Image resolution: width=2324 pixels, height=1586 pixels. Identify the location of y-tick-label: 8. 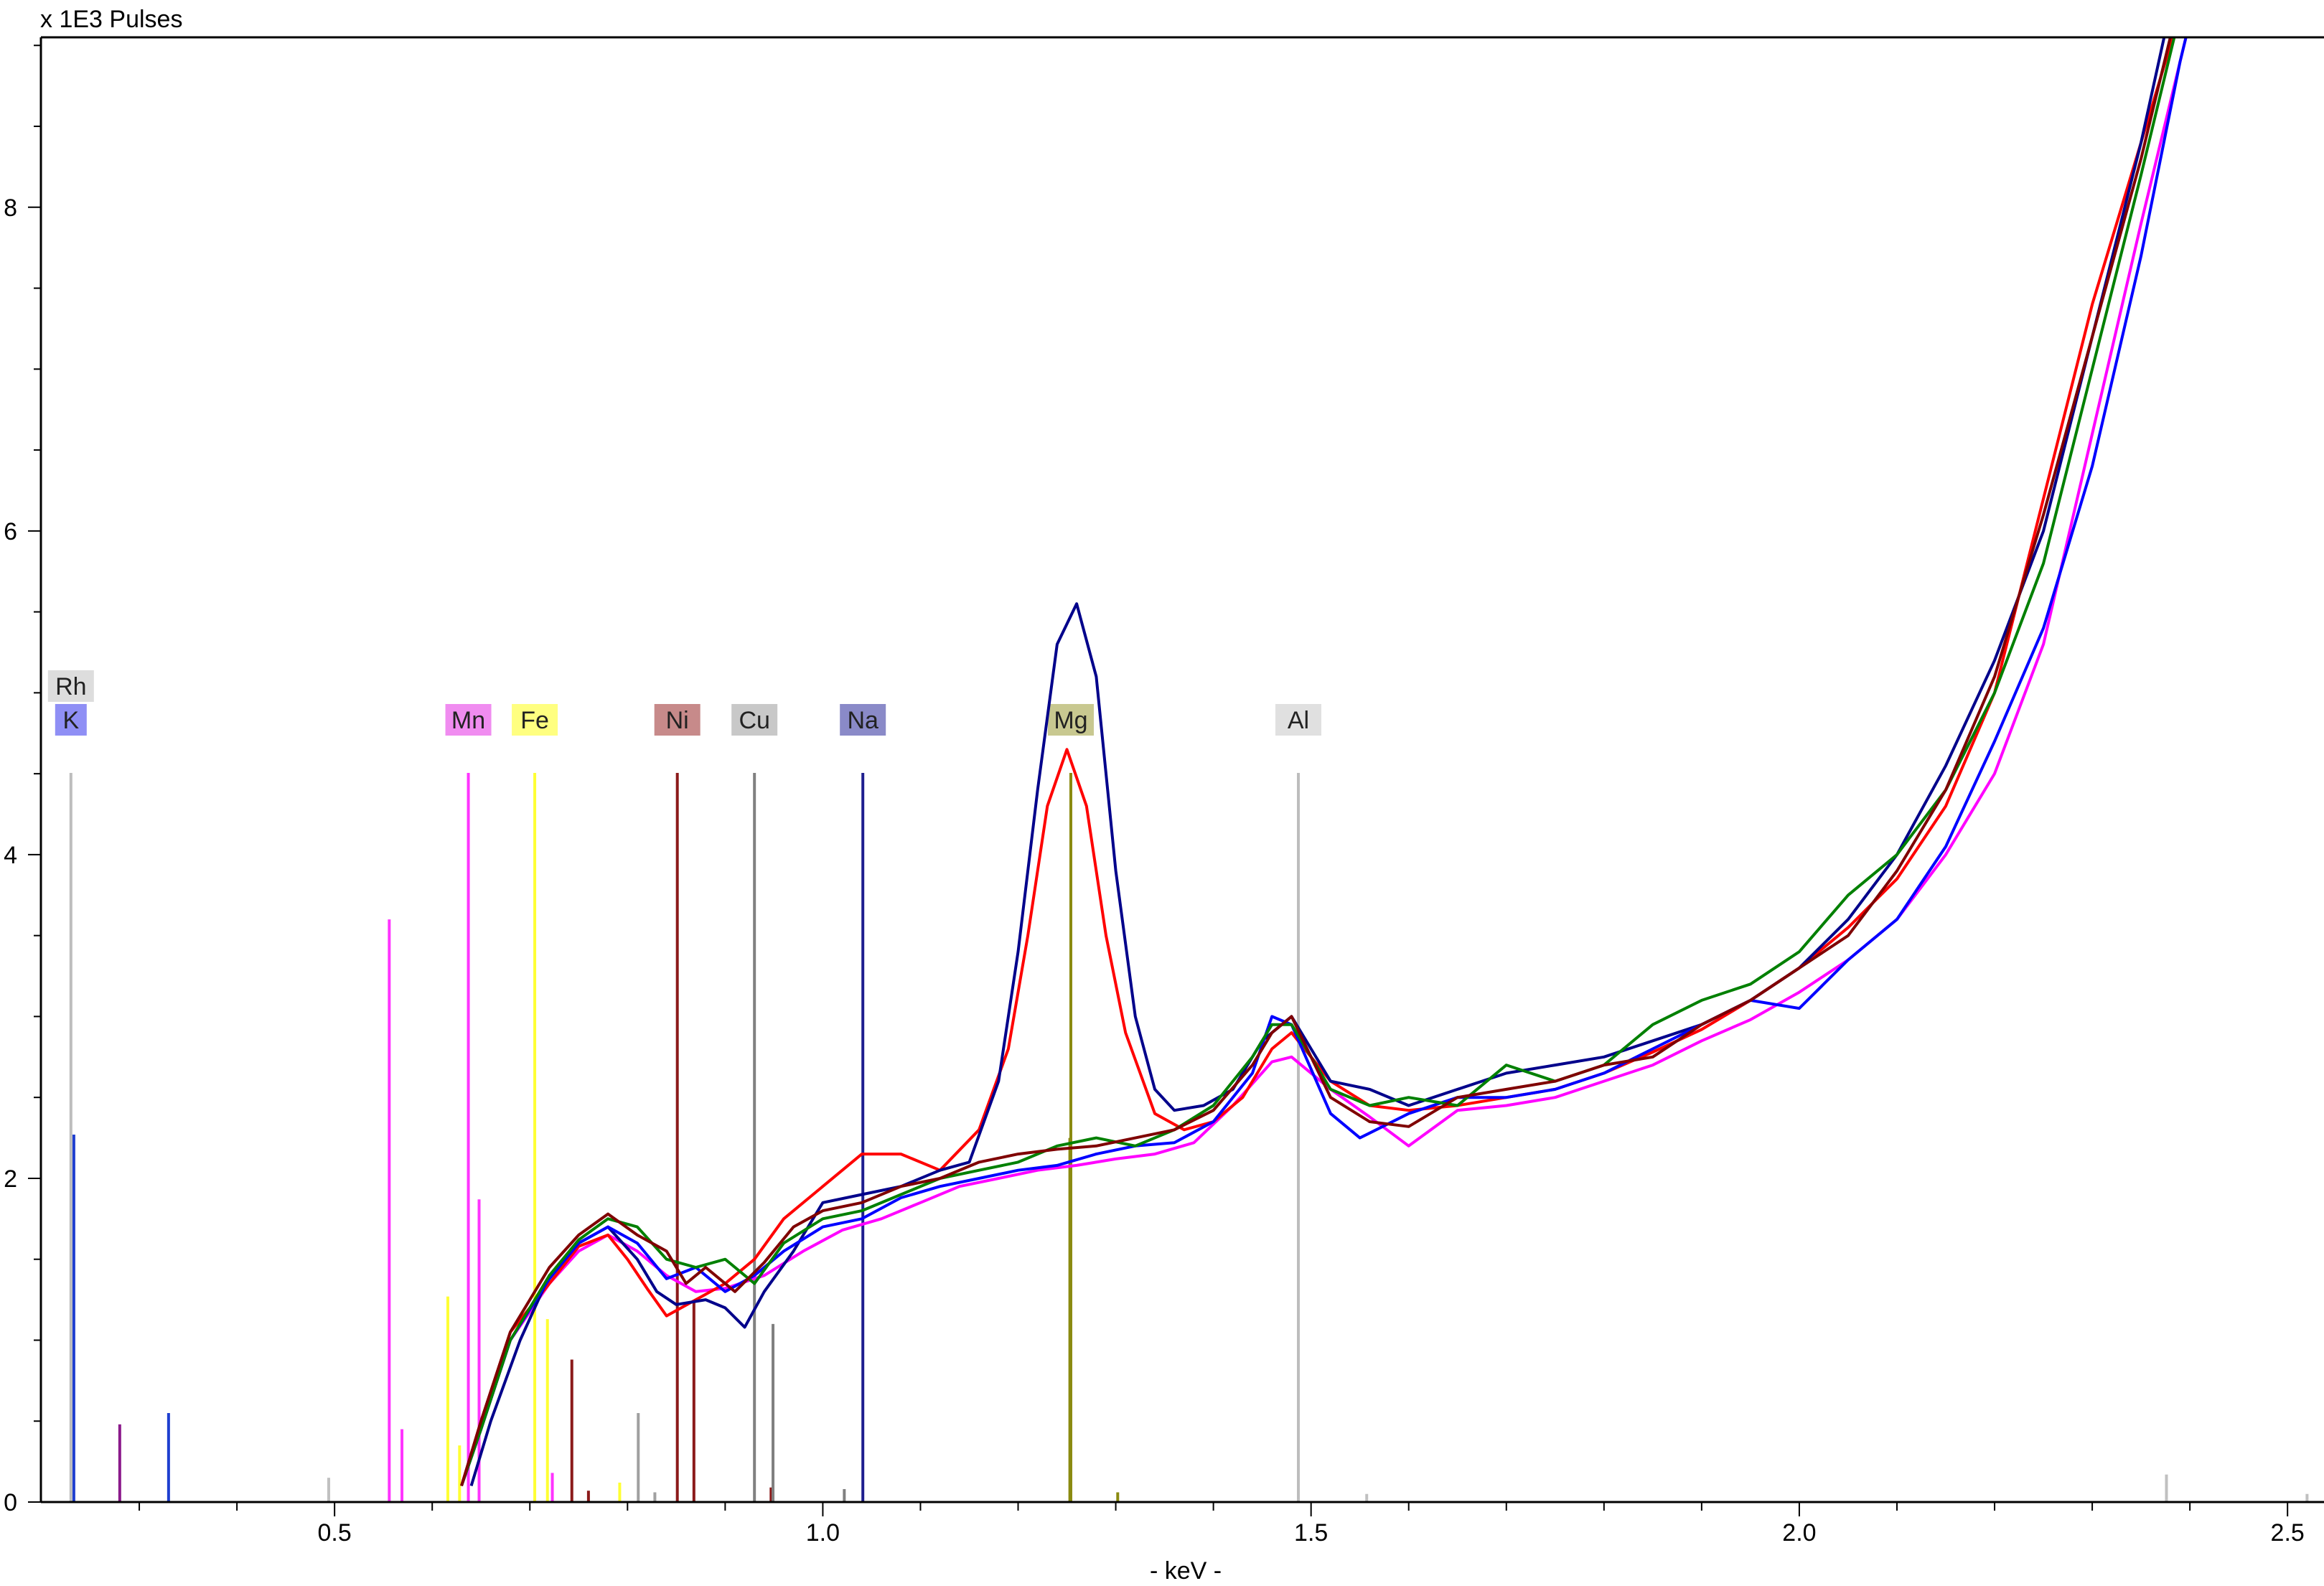
(10, 208).